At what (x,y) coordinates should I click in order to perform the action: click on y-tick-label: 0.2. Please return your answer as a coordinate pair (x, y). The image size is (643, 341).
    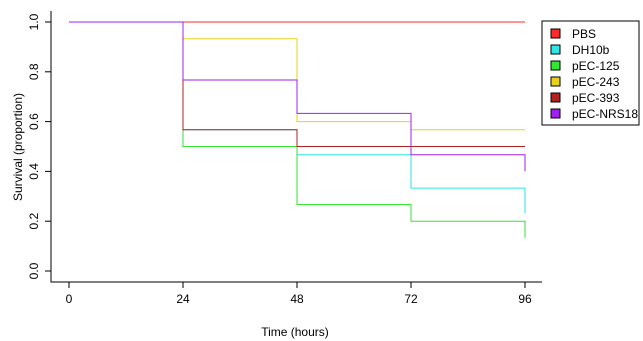
    Looking at the image, I should click on (34, 221).